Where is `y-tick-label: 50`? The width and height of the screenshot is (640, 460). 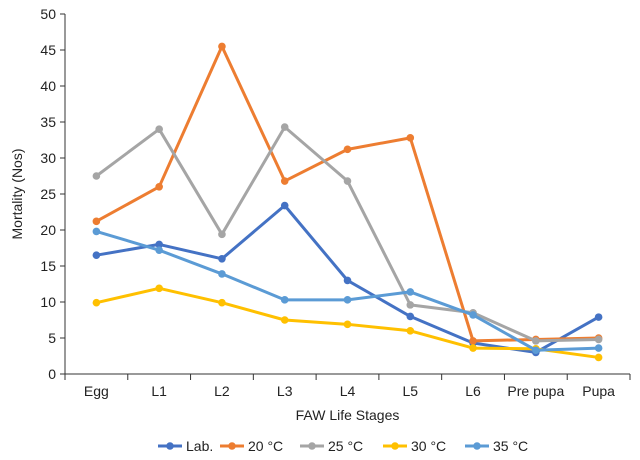 y-tick-label: 50 is located at coordinates (48, 14).